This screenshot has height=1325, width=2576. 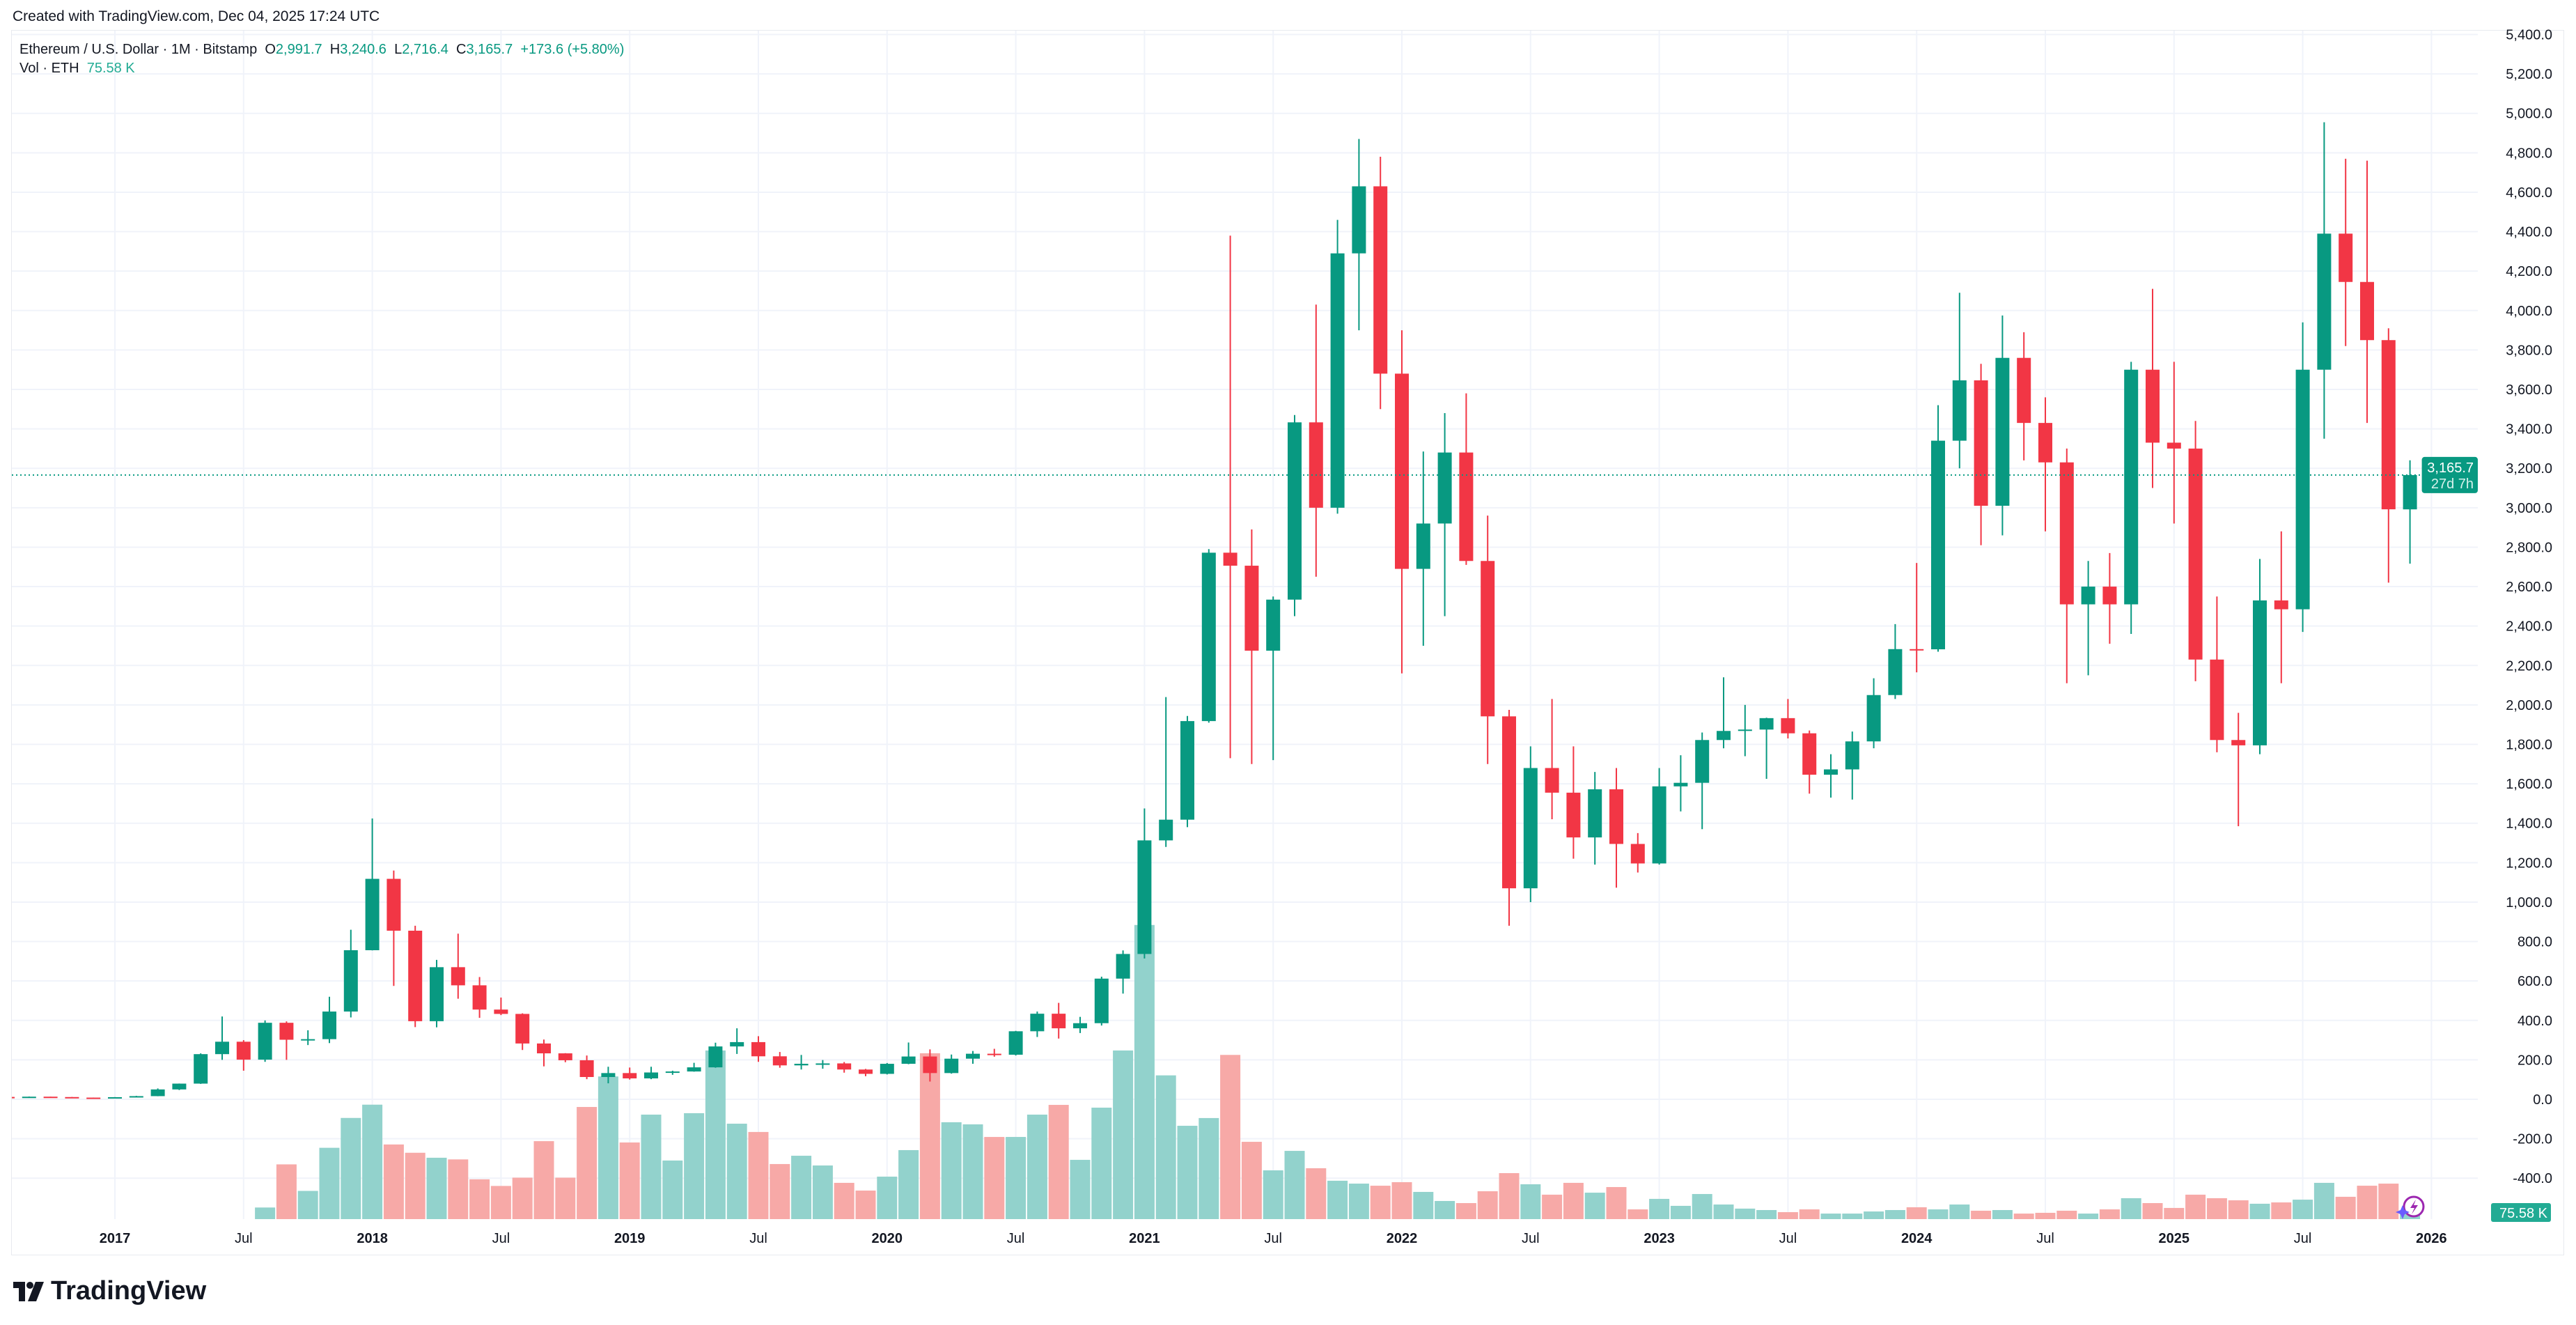 I want to click on price-tick-label: -400.0, so click(x=2532, y=1178).